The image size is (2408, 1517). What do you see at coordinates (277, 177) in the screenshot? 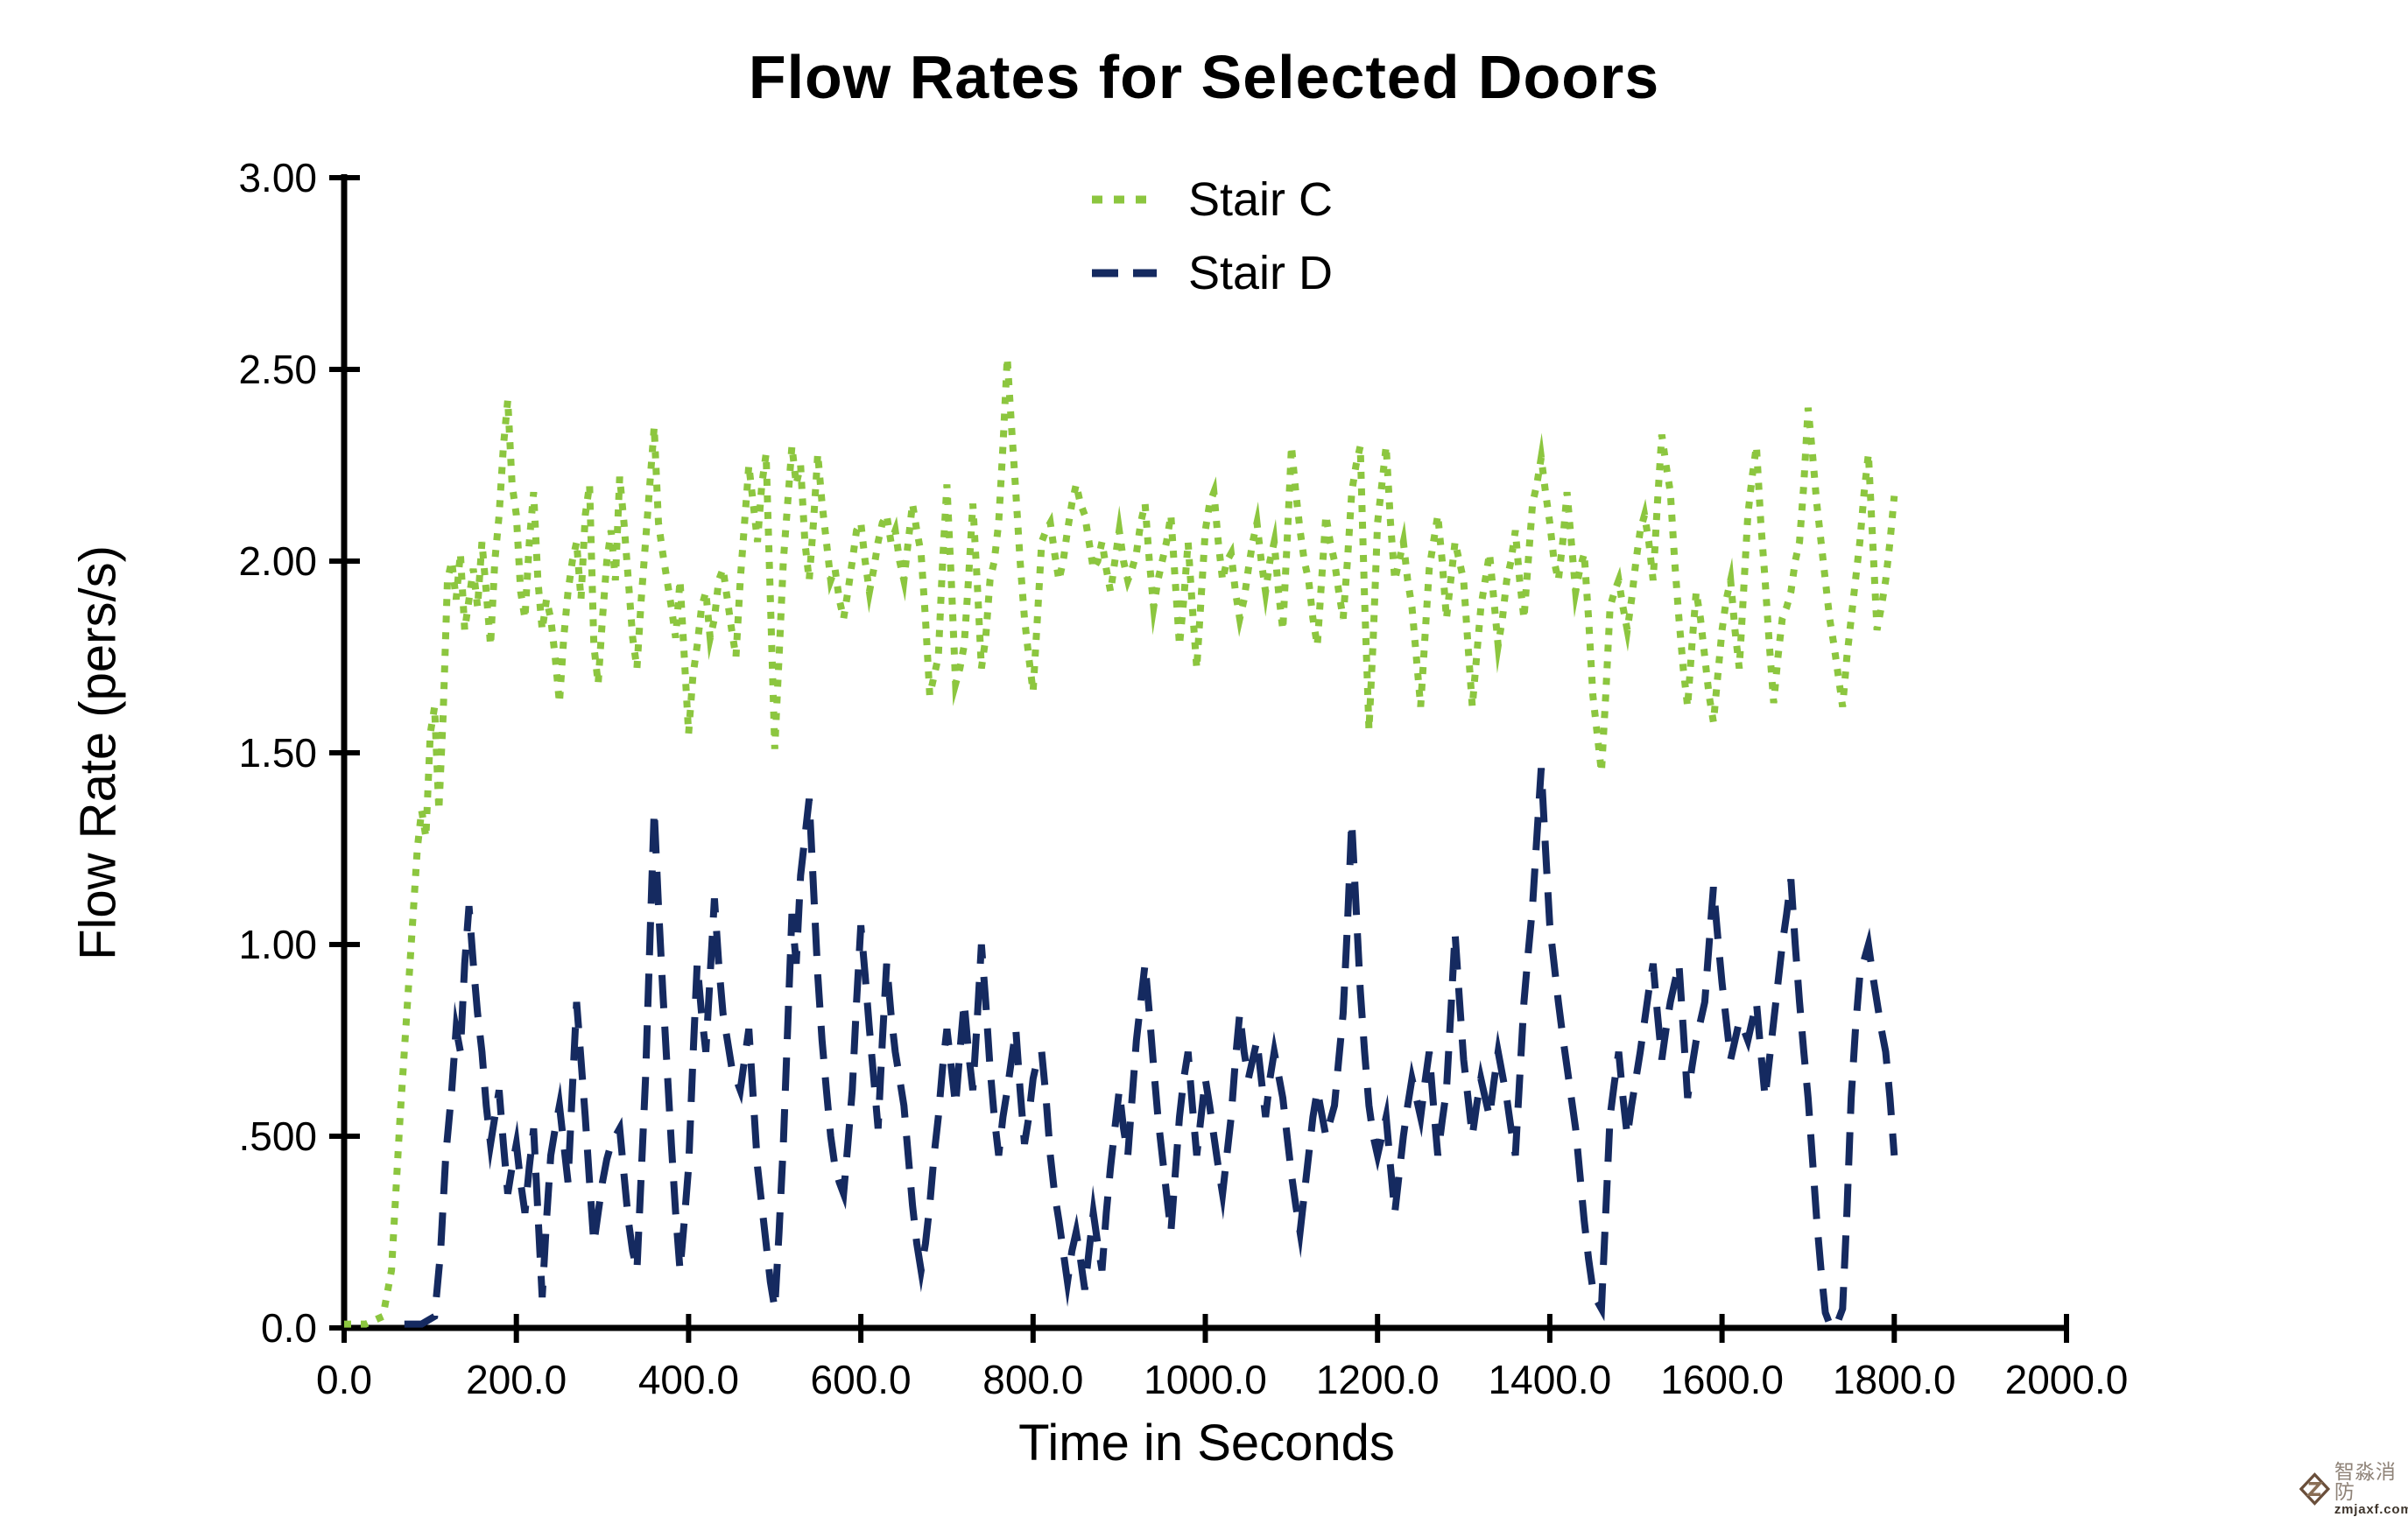
I see `y-tick-label: 3.00` at bounding box center [277, 177].